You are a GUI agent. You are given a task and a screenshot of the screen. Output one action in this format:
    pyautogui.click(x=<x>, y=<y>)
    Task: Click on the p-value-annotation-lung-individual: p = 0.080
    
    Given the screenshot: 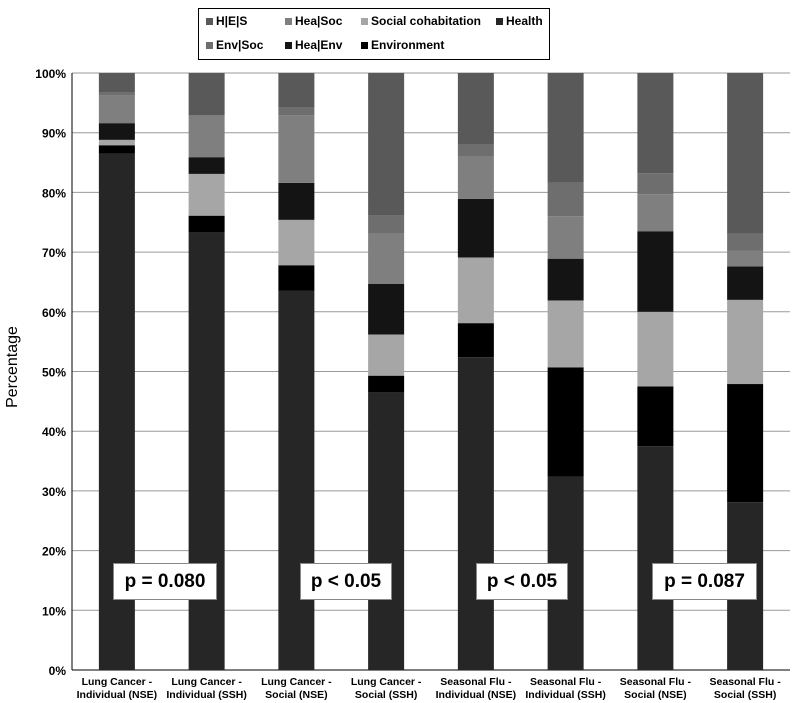 What is the action you would take?
    pyautogui.click(x=165, y=581)
    